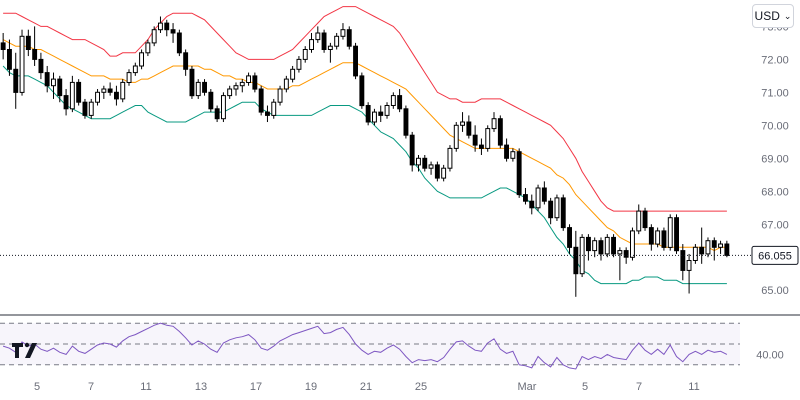 This screenshot has width=800, height=400. I want to click on time-tick-label: 13, so click(201, 387).